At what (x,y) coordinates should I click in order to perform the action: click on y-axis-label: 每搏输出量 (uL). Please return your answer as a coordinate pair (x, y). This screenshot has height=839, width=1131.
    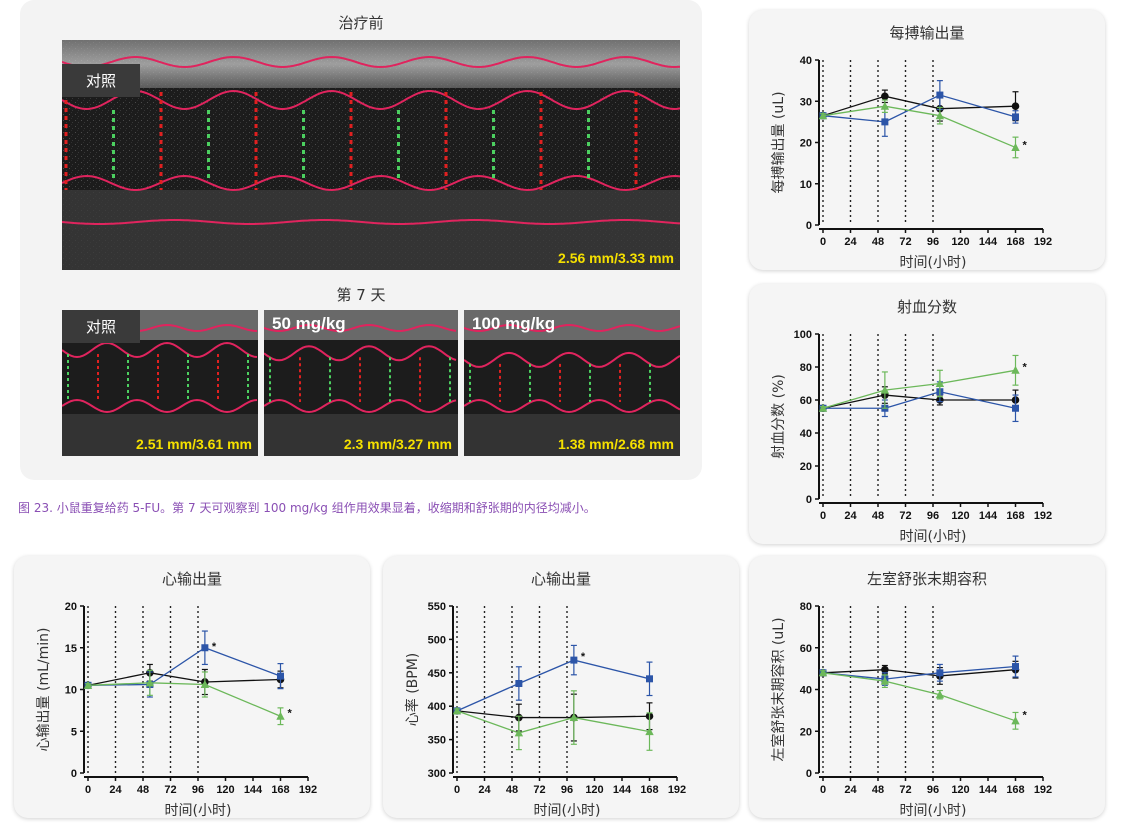
    Looking at the image, I should click on (778, 142).